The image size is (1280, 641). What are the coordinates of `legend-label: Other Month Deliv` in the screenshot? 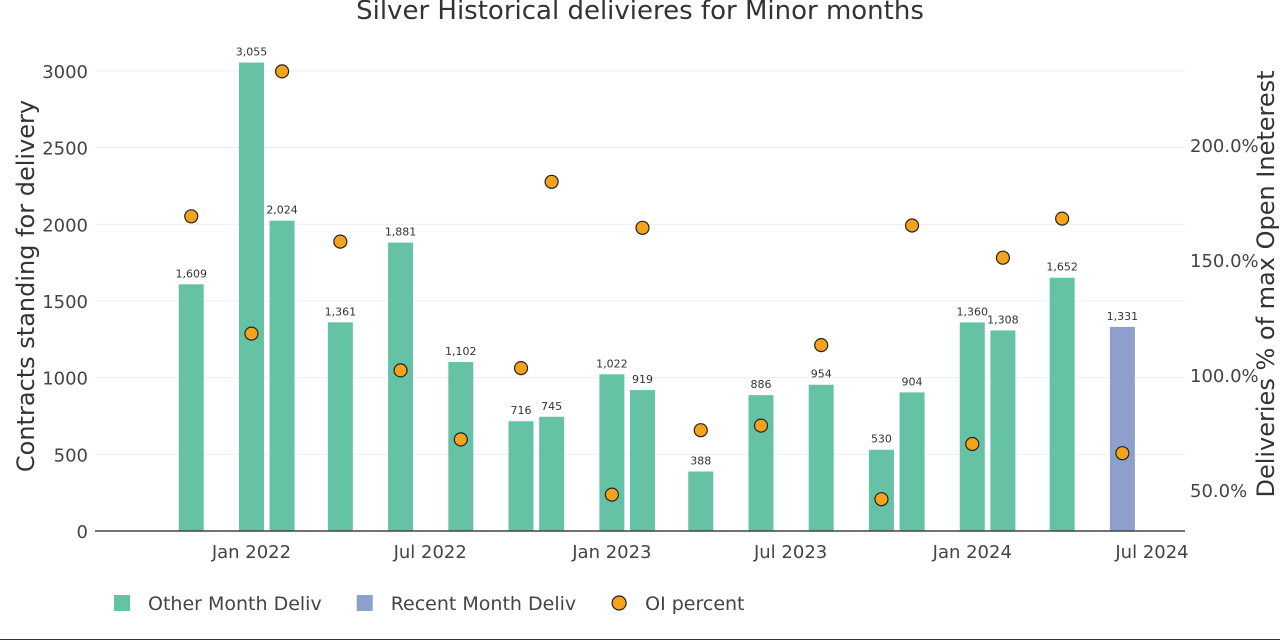 It's located at (235, 604).